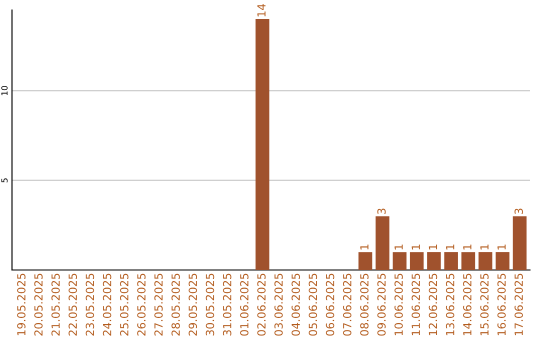  What do you see at coordinates (4, 180) in the screenshot?
I see `y-tick-label: 5` at bounding box center [4, 180].